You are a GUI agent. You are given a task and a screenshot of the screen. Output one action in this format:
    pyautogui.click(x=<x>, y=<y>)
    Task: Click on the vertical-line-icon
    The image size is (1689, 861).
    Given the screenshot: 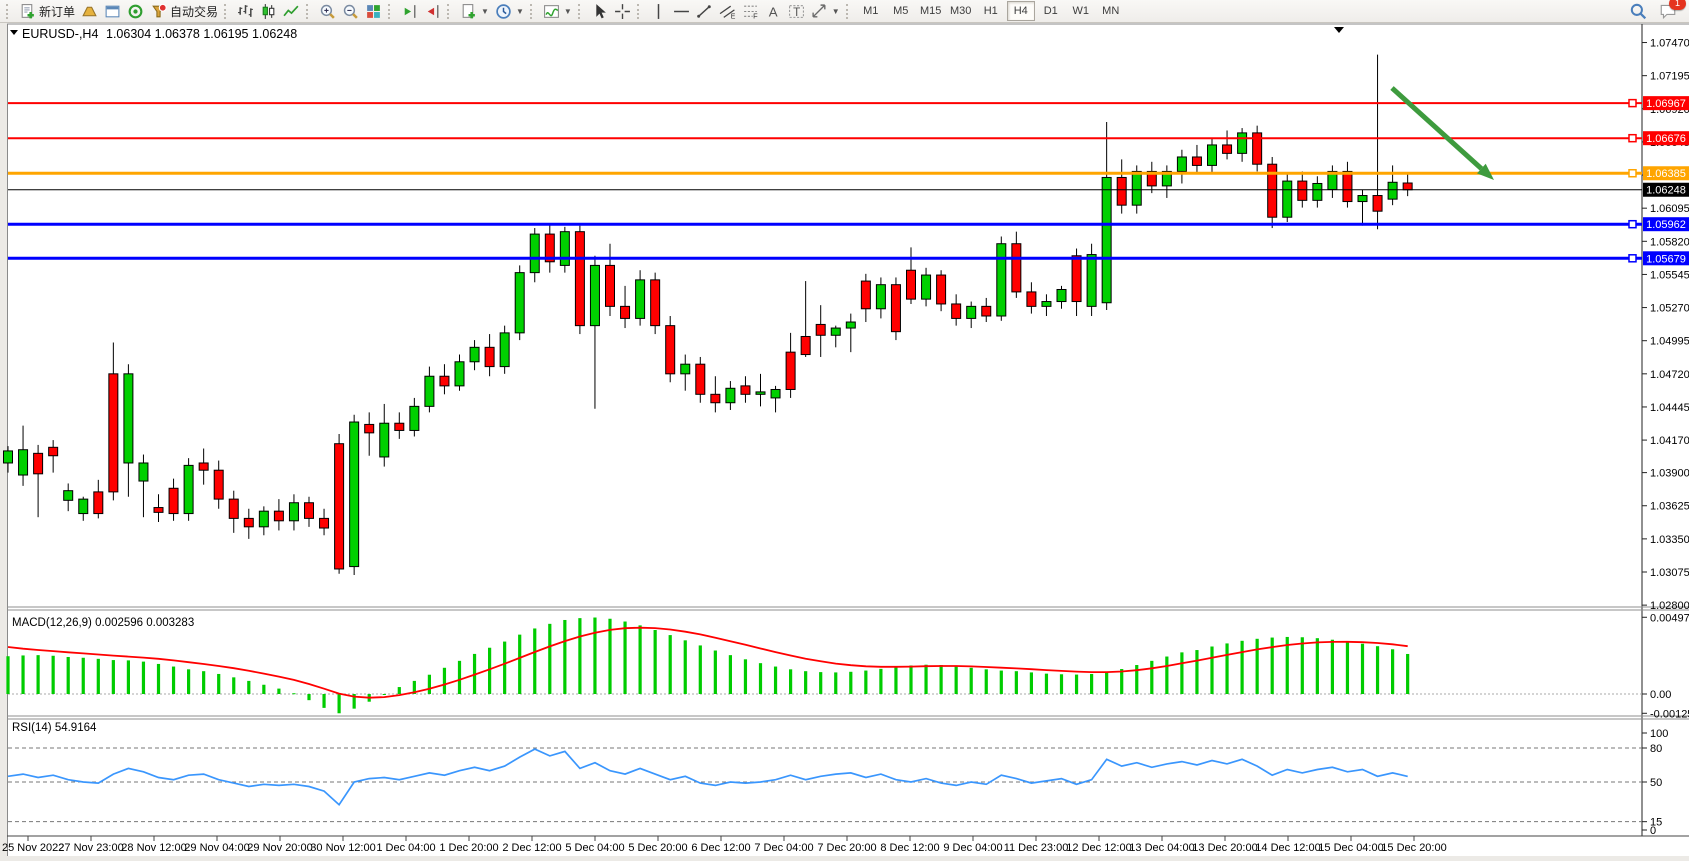 What is the action you would take?
    pyautogui.click(x=658, y=11)
    